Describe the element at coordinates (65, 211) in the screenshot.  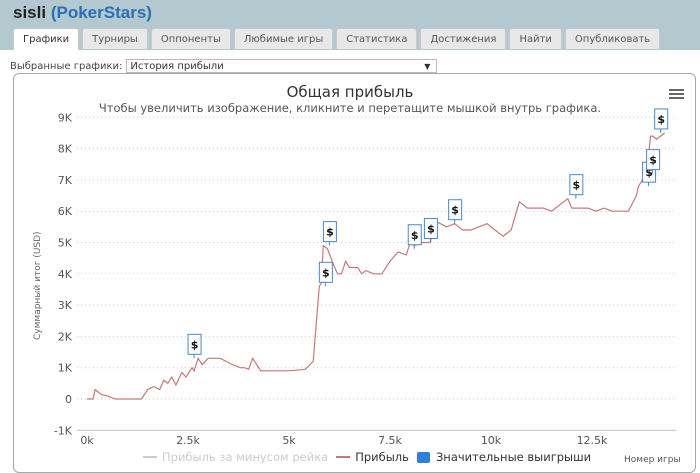
I see `svg-text: 6K` at that location.